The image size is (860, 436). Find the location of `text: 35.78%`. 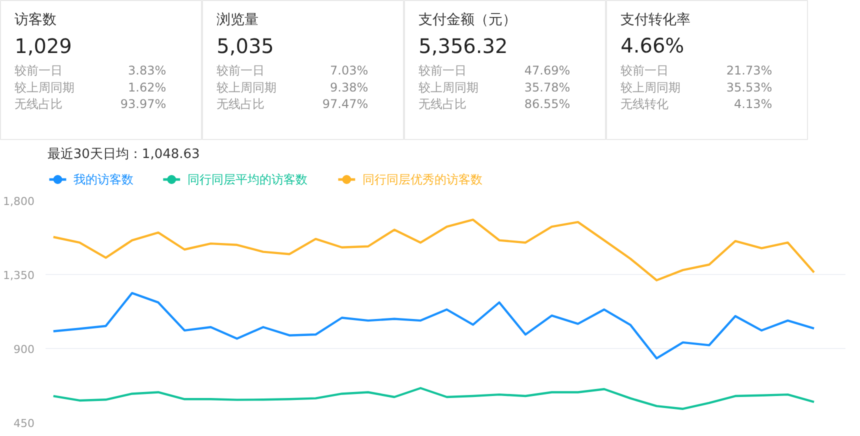

text: 35.78% is located at coordinates (547, 87).